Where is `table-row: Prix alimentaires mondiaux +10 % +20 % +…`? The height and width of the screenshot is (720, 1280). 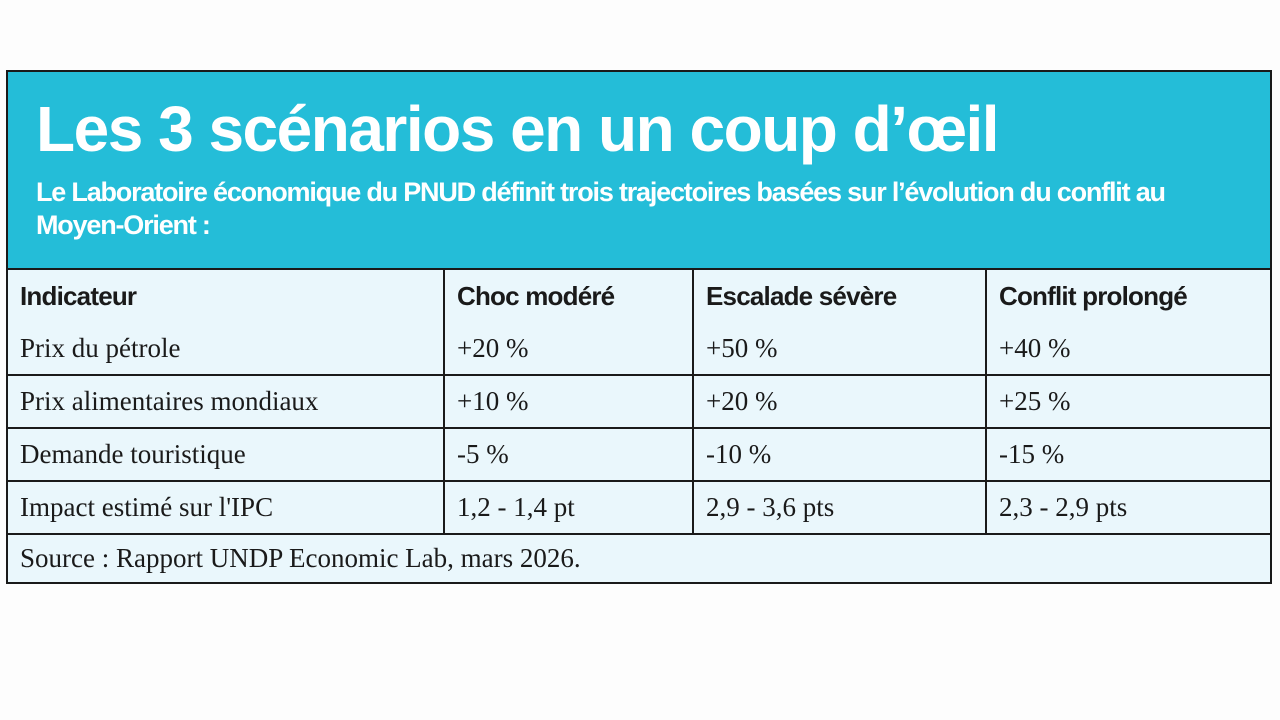 table-row: Prix alimentaires mondiaux +10 % +20 % +… is located at coordinates (639, 401).